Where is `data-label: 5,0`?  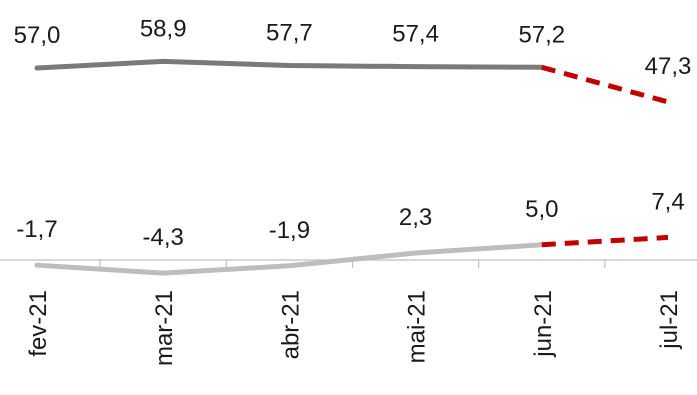 data-label: 5,0 is located at coordinates (541, 209).